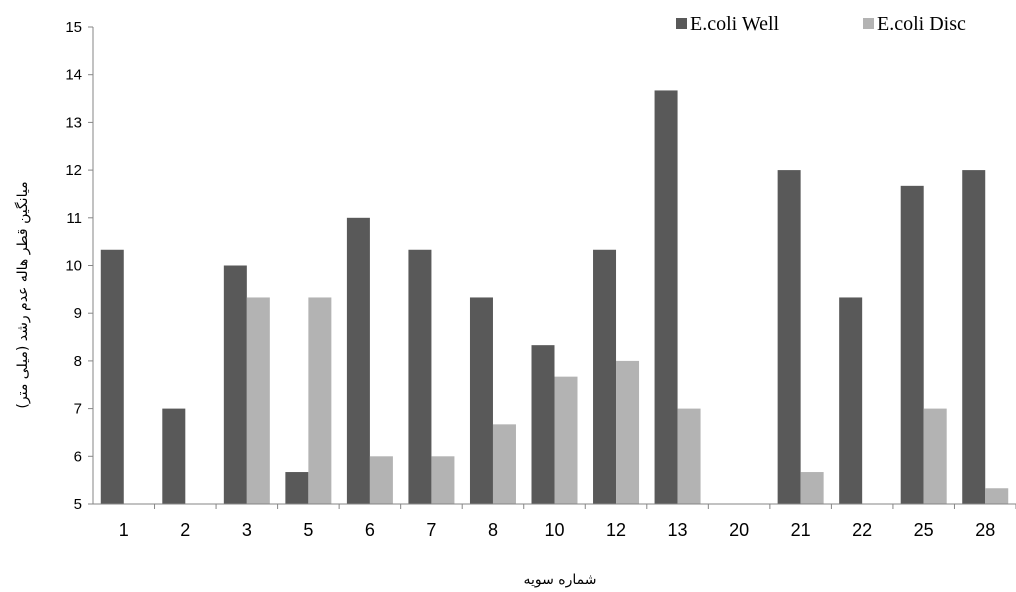 Image resolution: width=1016 pixels, height=592 pixels. What do you see at coordinates (821, 24) in the screenshot?
I see `legend: E.coli Well E.coli Disc` at bounding box center [821, 24].